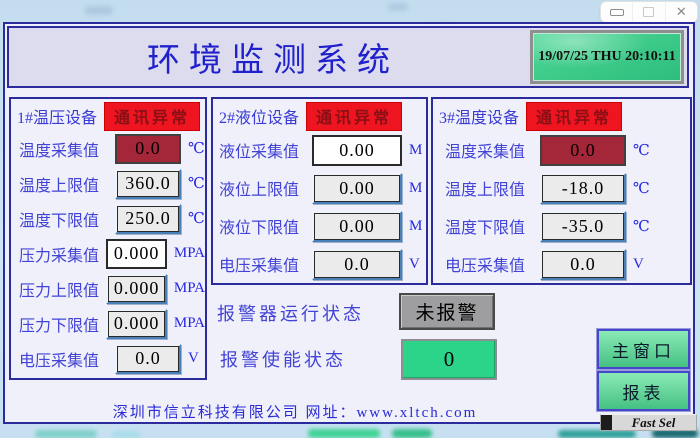 The width and height of the screenshot is (700, 438). I want to click on field-row: 温度上限值 360.0 ℃, so click(108, 183).